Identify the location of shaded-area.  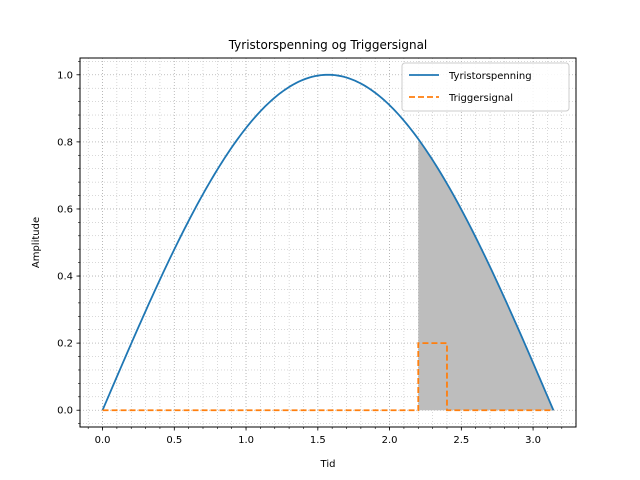
(486, 275).